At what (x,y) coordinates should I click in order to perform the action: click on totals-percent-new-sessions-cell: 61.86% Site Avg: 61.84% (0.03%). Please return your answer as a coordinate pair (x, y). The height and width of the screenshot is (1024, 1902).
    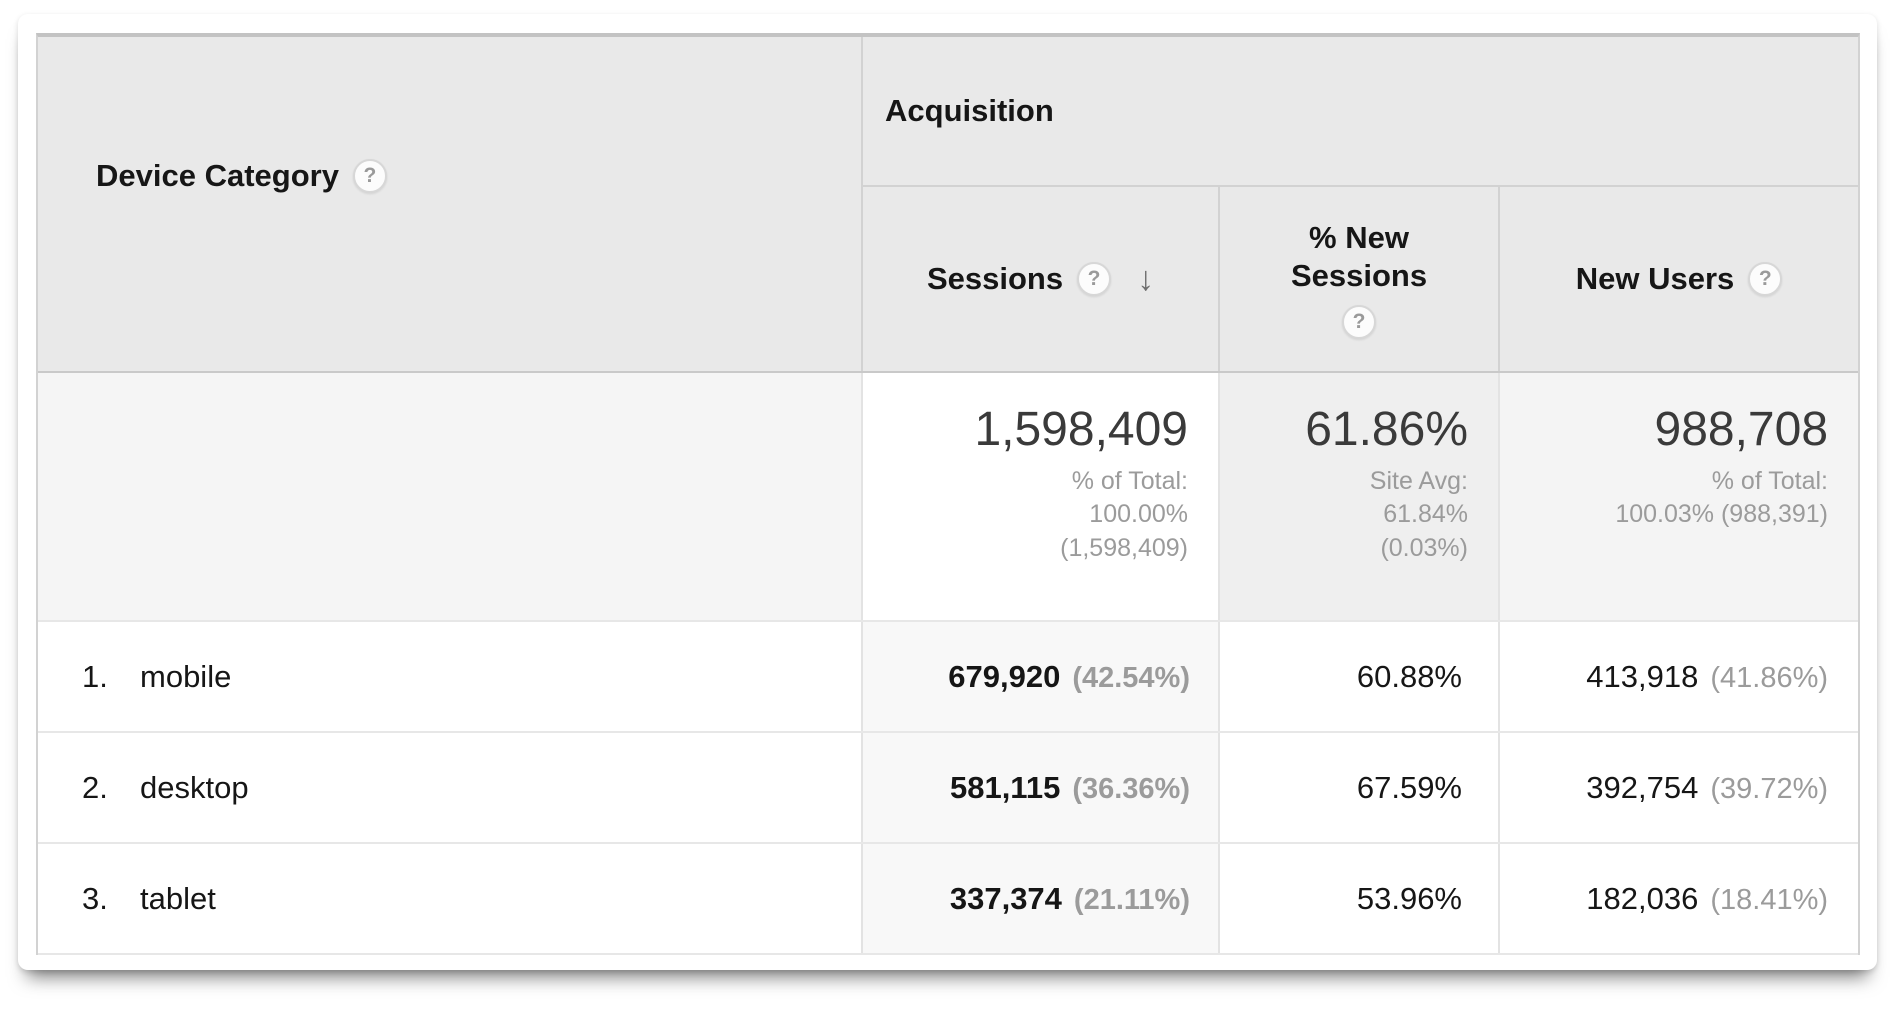
    Looking at the image, I should click on (1358, 497).